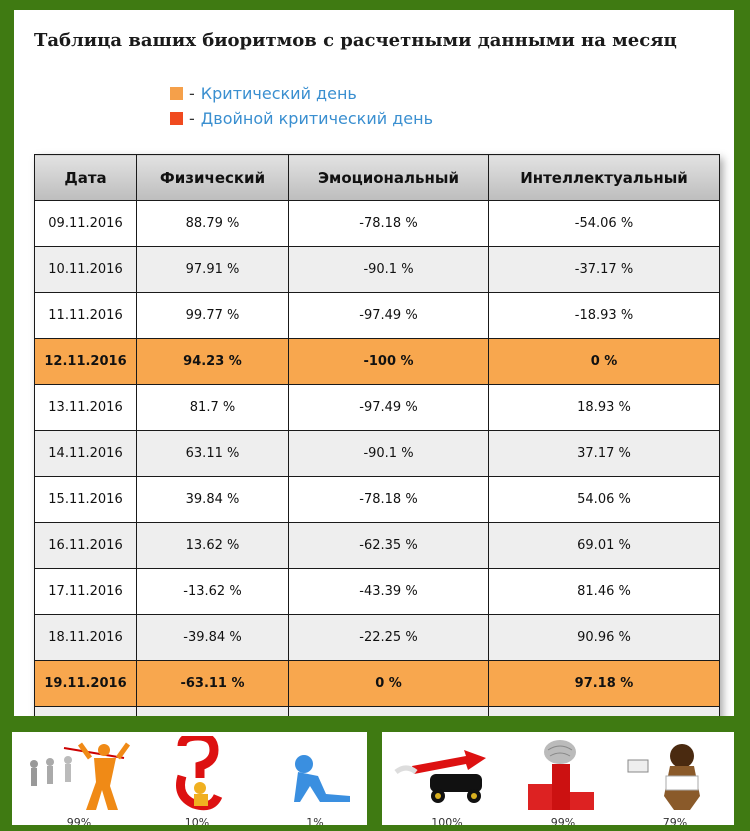 This screenshot has width=750, height=831. I want to click on cell-intellectual: -18.93 %, so click(604, 315).